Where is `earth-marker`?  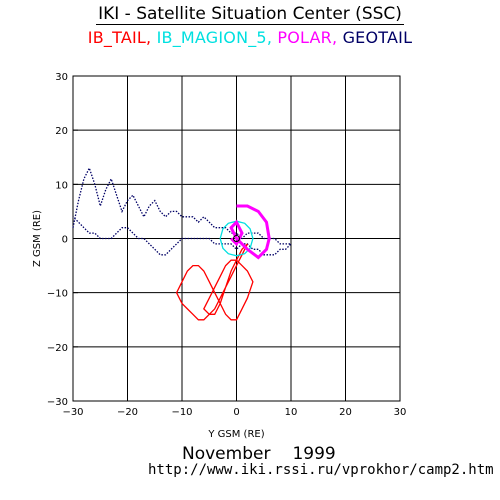
earth-marker is located at coordinates (236, 238).